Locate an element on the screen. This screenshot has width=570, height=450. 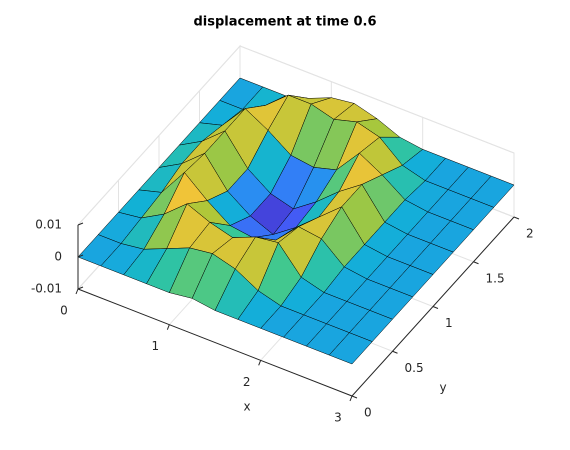
y-tick-label: 1.5 is located at coordinates (495, 278).